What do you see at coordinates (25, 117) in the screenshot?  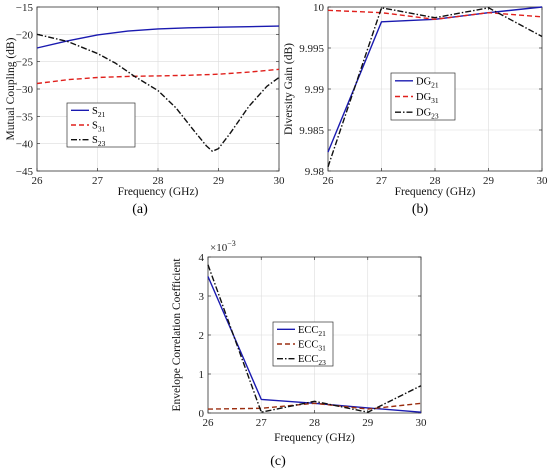 I see `y-tick-label: −35` at bounding box center [25, 117].